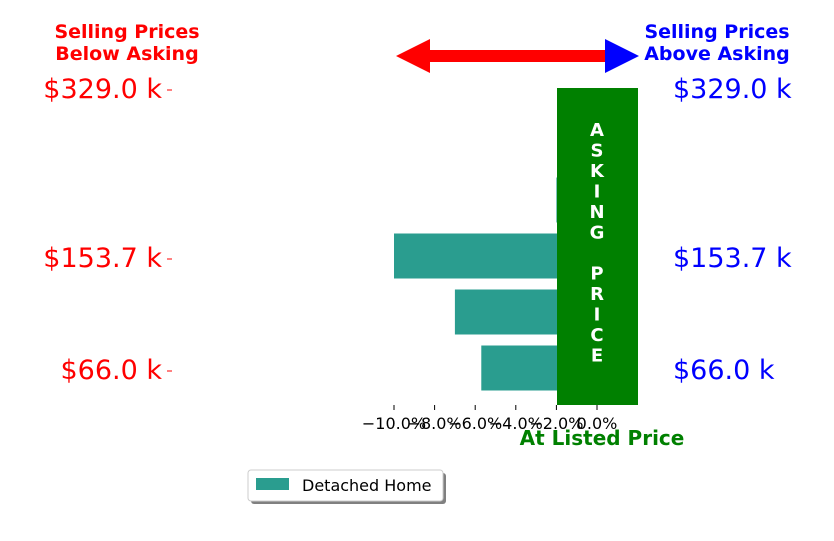  What do you see at coordinates (716, 32) in the screenshot?
I see `title-above-line1: Selling Prices` at bounding box center [716, 32].